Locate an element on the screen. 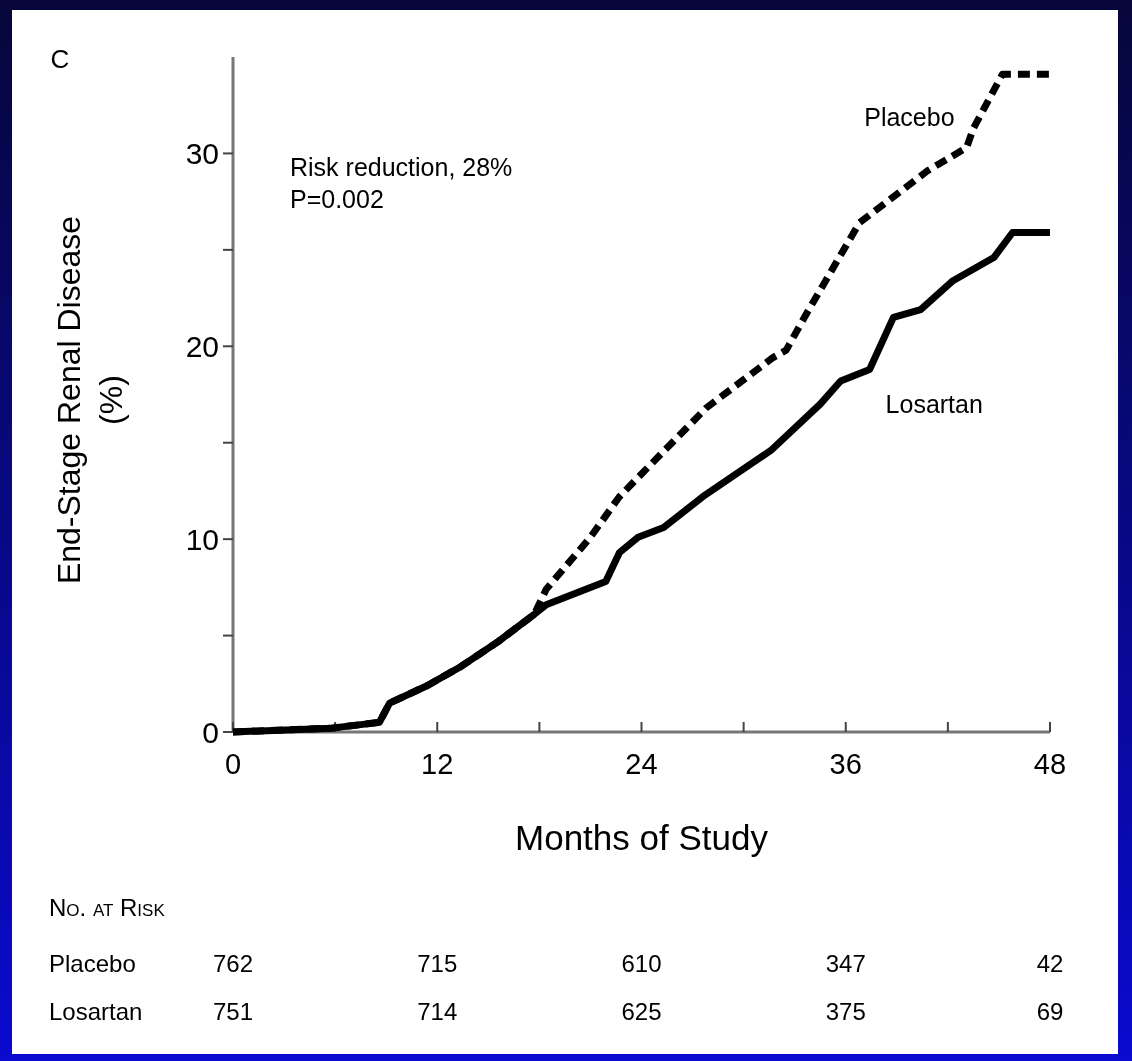 The height and width of the screenshot is (1061, 1132). text: 69 is located at coordinates (1050, 1011).